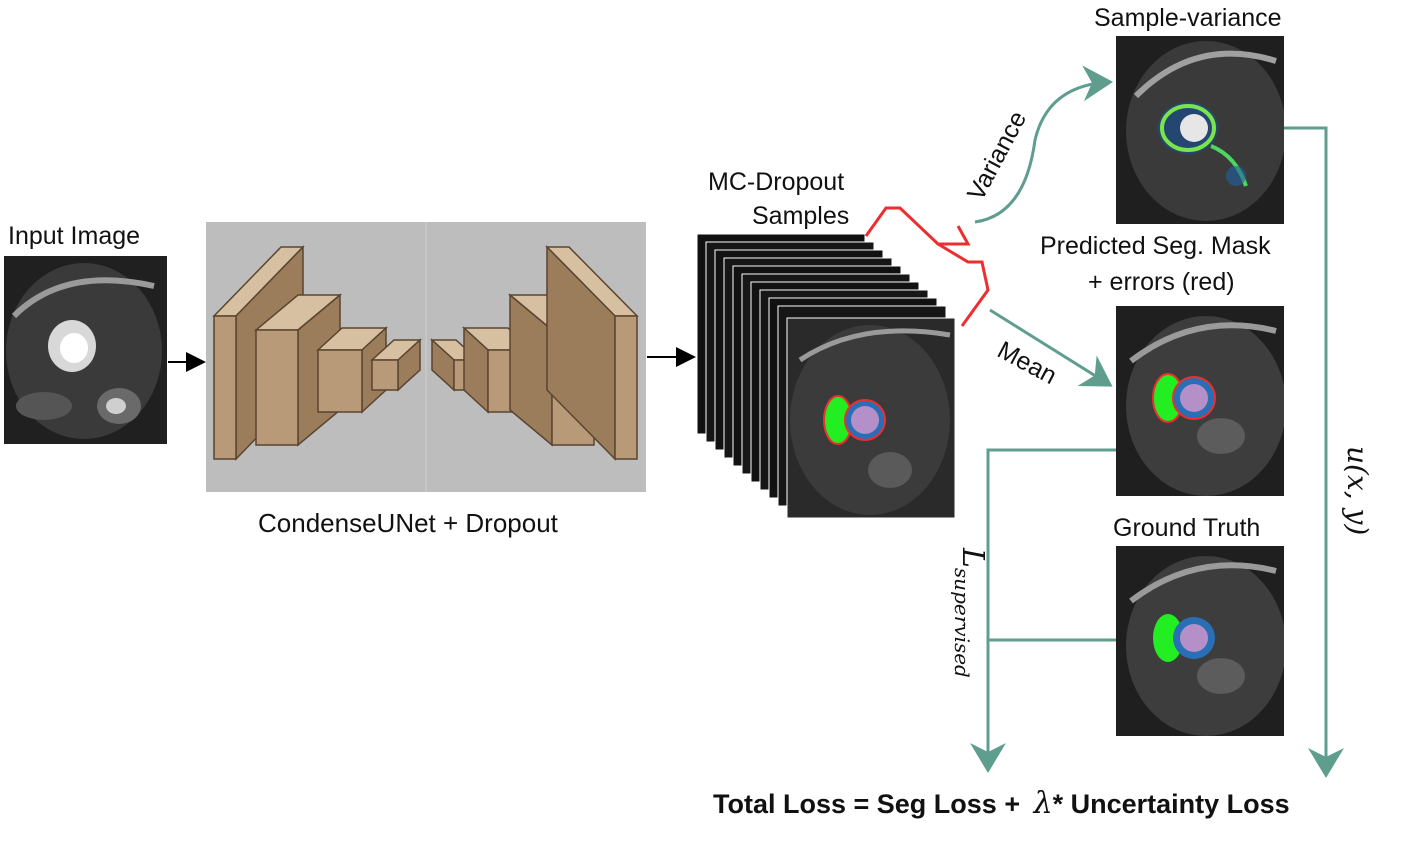 The width and height of the screenshot is (1402, 853). Describe the element at coordinates (1155, 246) in the screenshot. I see `predicted-label-line1: Predicted Seg. Mask` at that location.